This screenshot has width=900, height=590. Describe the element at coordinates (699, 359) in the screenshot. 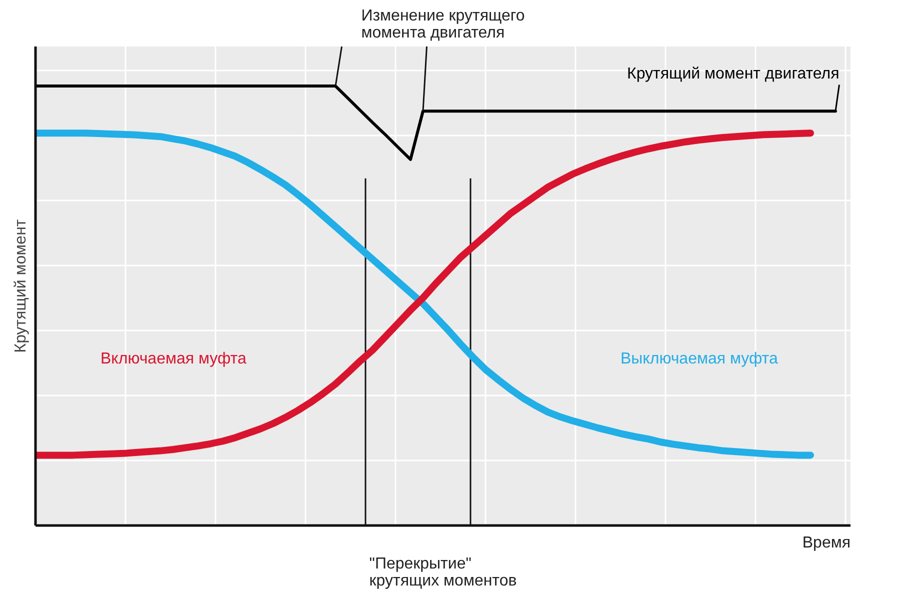

I see `text: Выключаемая муфта` at that location.